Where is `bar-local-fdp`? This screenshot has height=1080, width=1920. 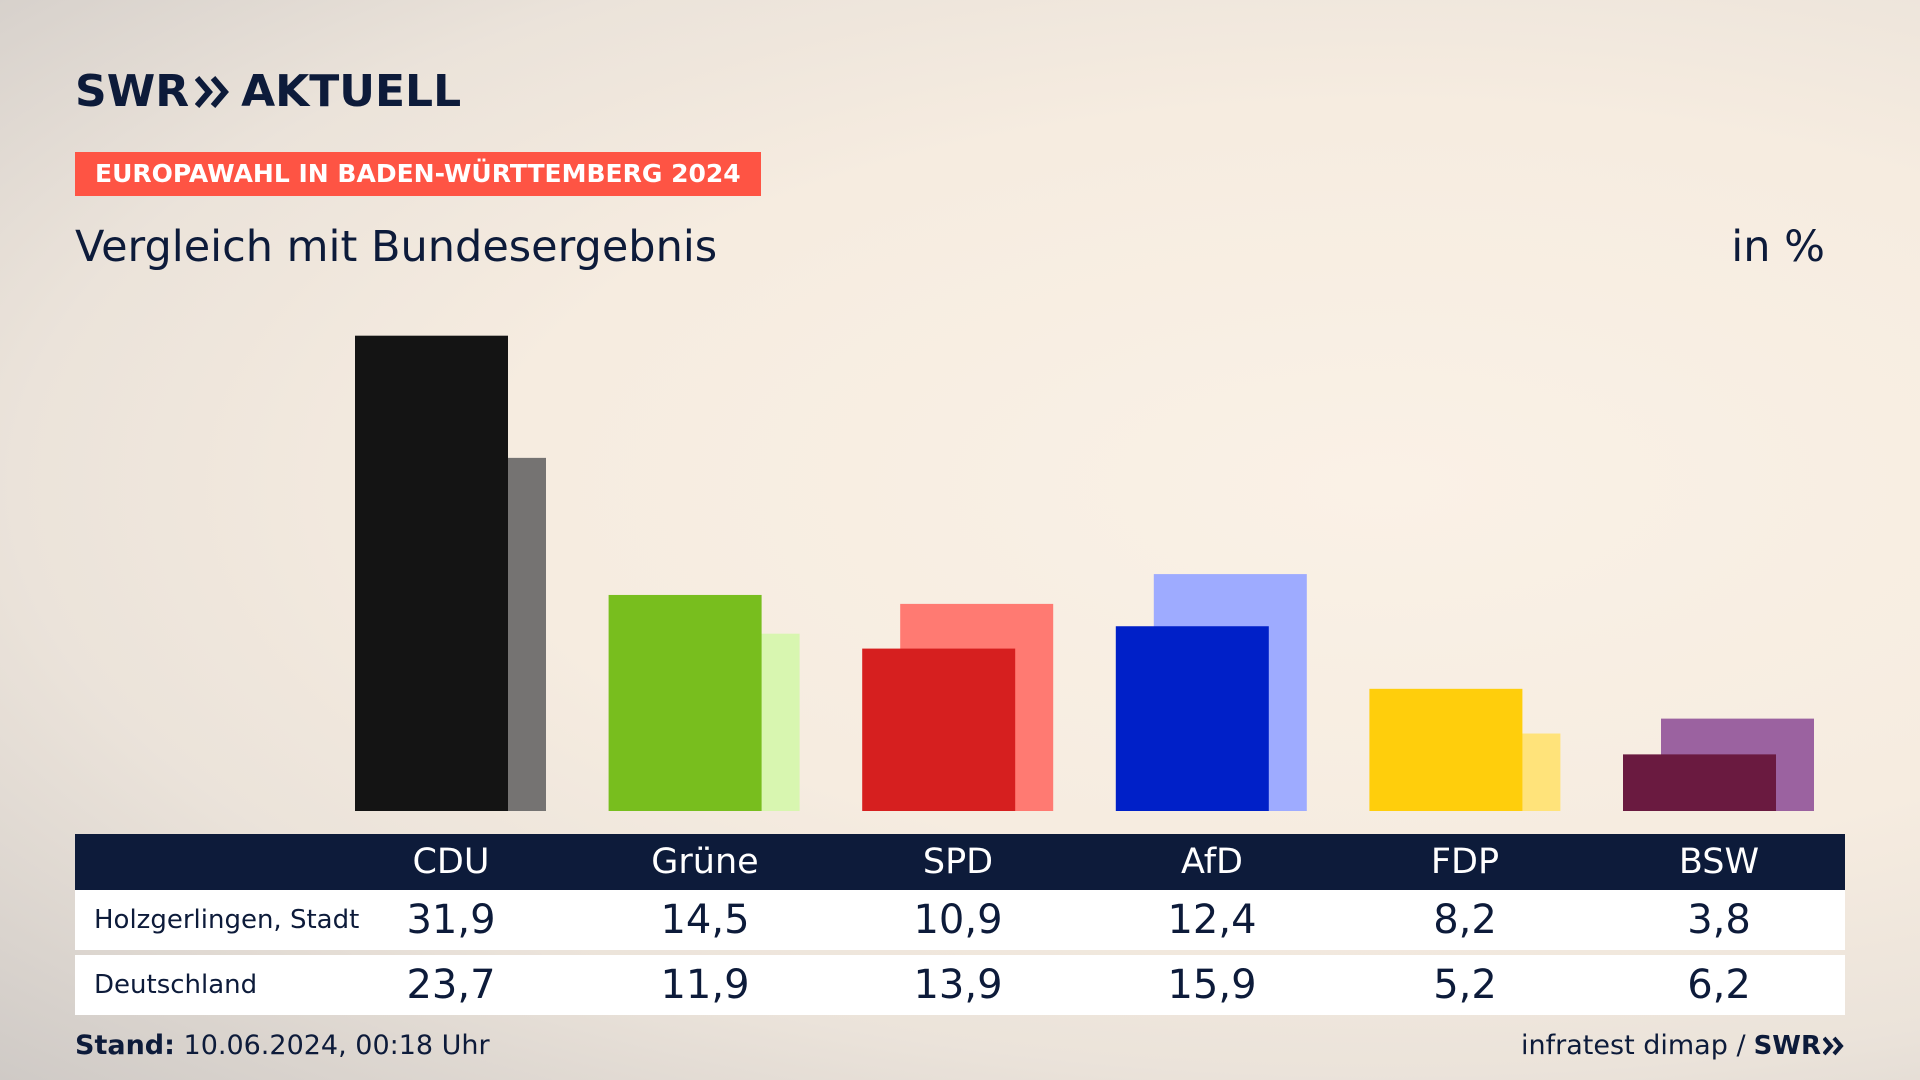
bar-local-fdp is located at coordinates (1446, 749).